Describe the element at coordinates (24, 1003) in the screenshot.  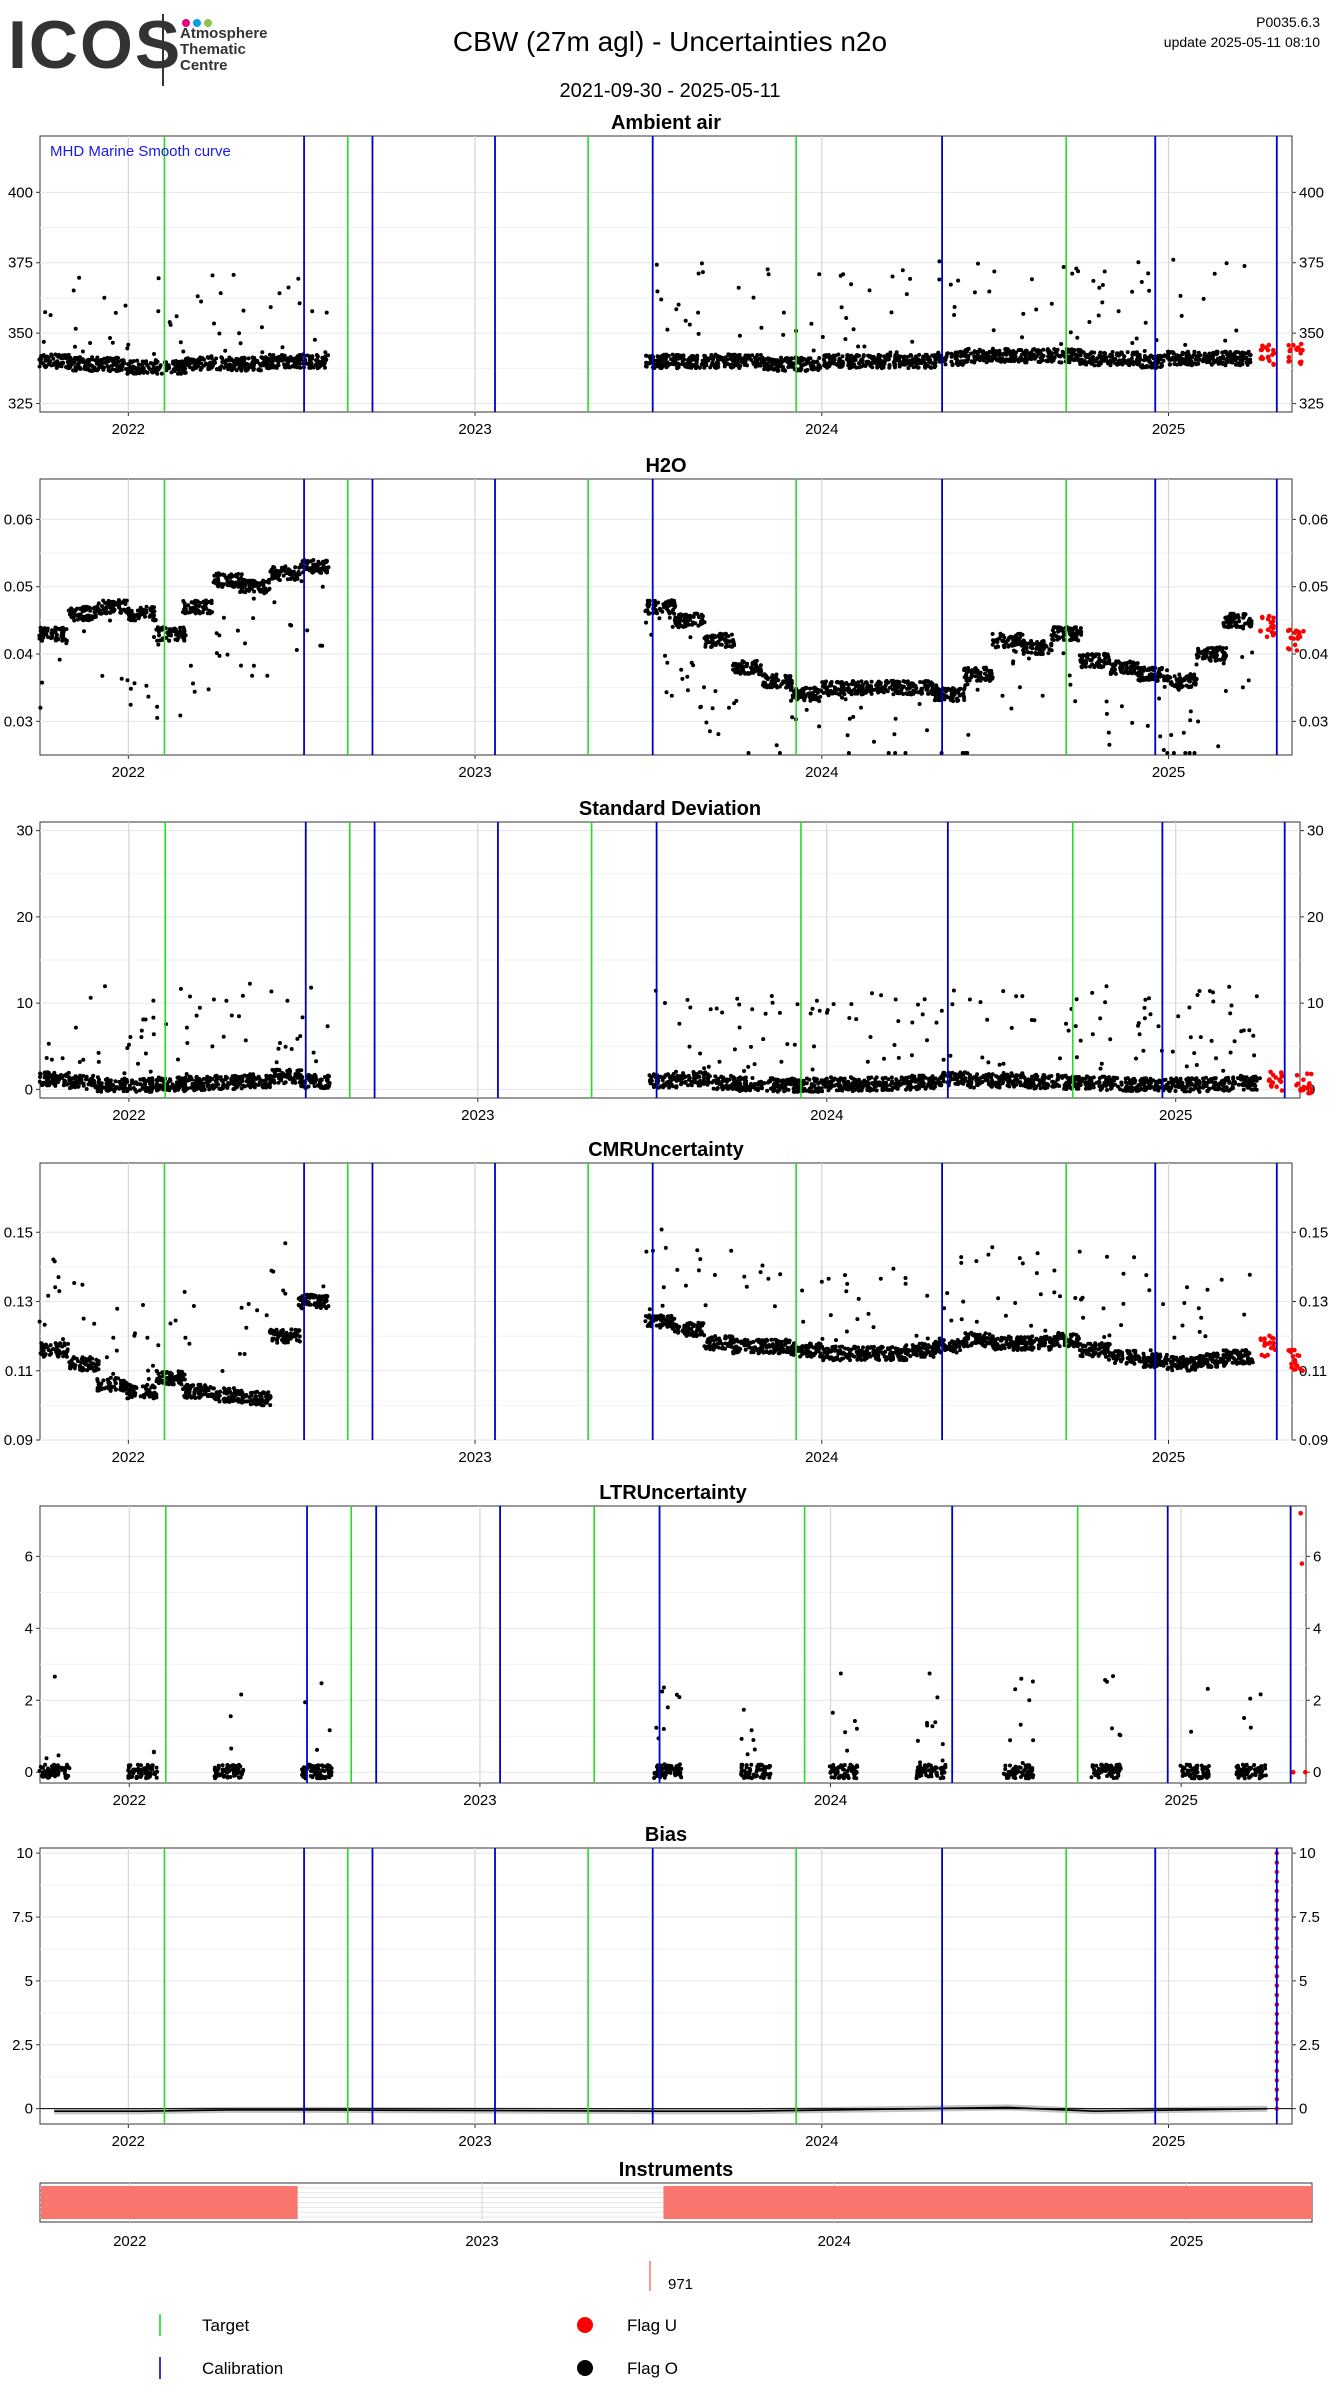
I see `y-tick-label-left: 10` at that location.